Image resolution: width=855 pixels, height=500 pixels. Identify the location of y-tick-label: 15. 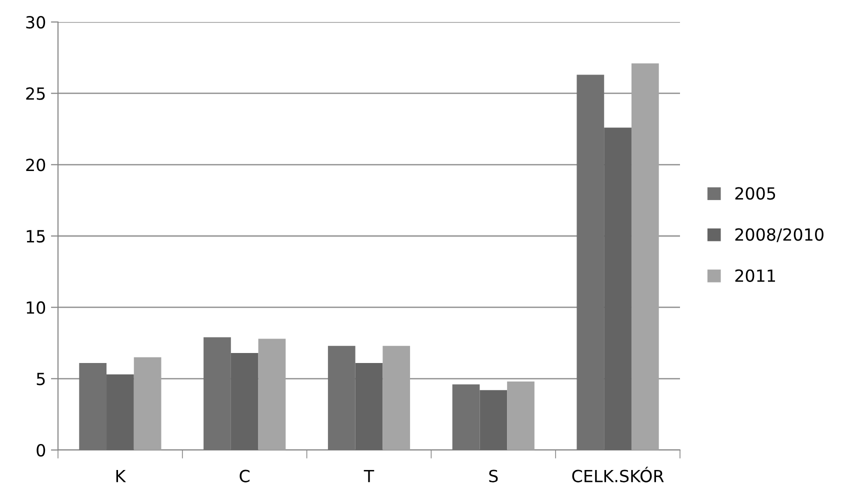
(35, 236).